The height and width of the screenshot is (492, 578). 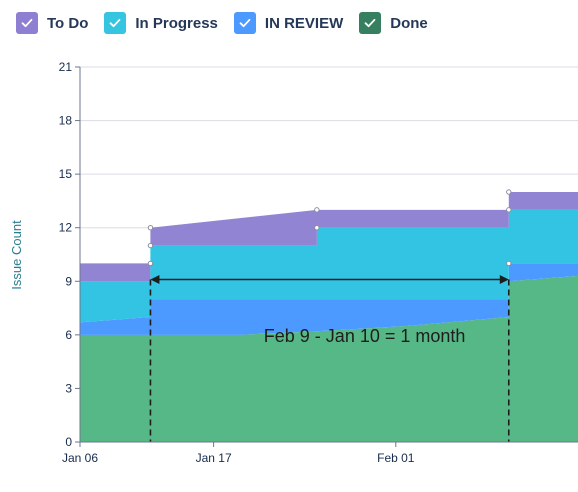 I want to click on y-tick-label: 12, so click(x=66, y=228).